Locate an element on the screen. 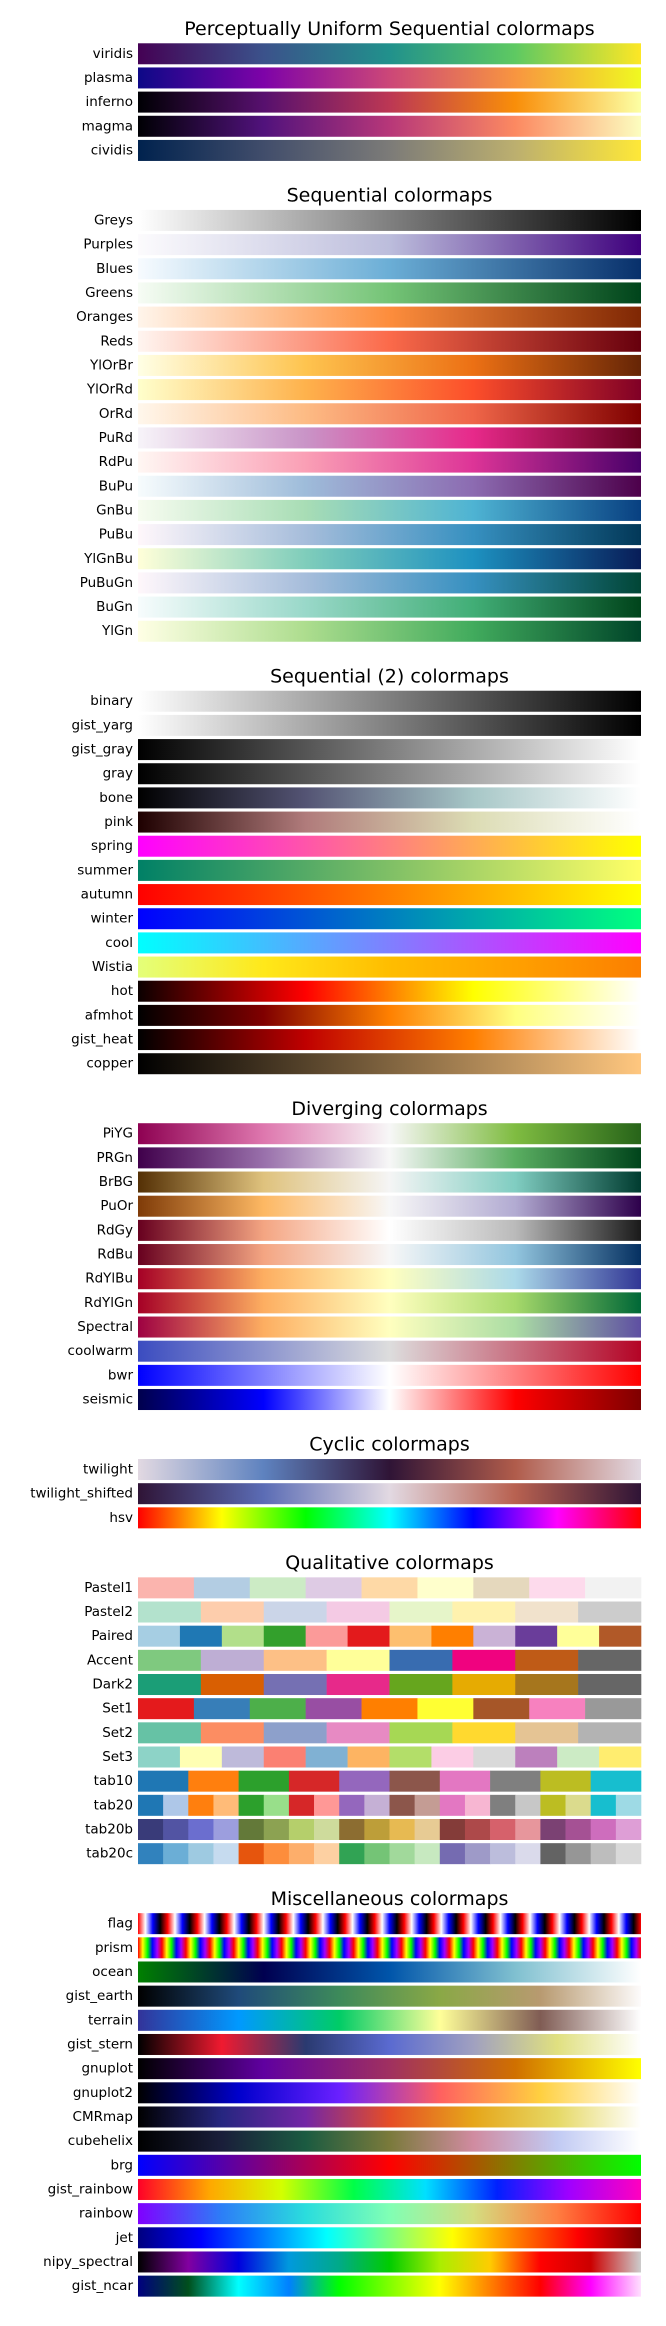 The width and height of the screenshot is (666, 2326). colormap-name: copper is located at coordinates (109, 1064).